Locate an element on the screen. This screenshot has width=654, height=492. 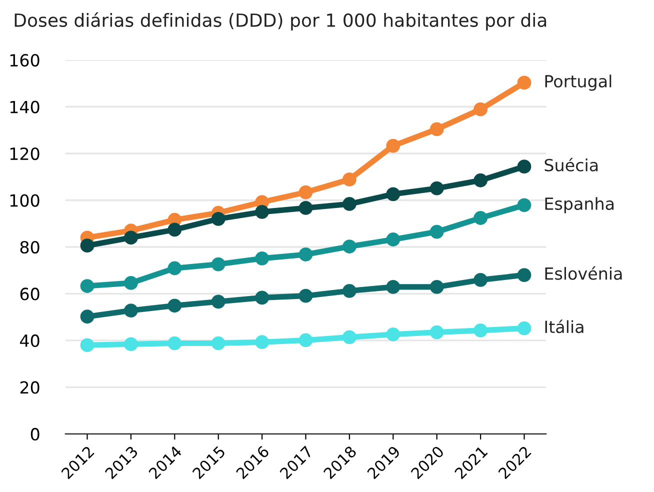
series-label: Suécia is located at coordinates (571, 165).